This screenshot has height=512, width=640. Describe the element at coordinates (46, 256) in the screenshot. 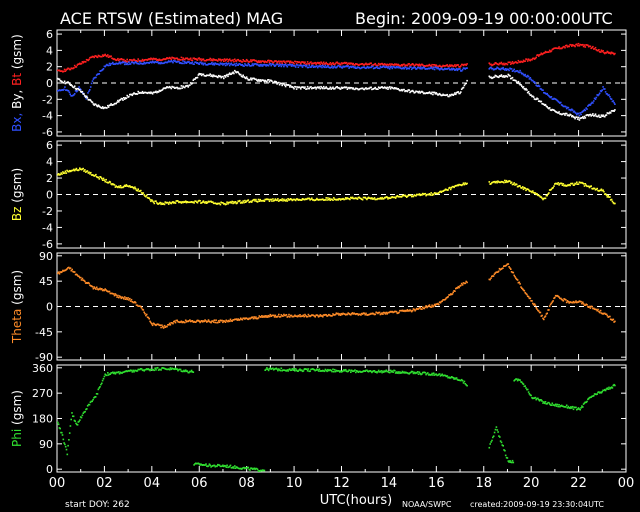

I see `y-tick-label: 90` at that location.